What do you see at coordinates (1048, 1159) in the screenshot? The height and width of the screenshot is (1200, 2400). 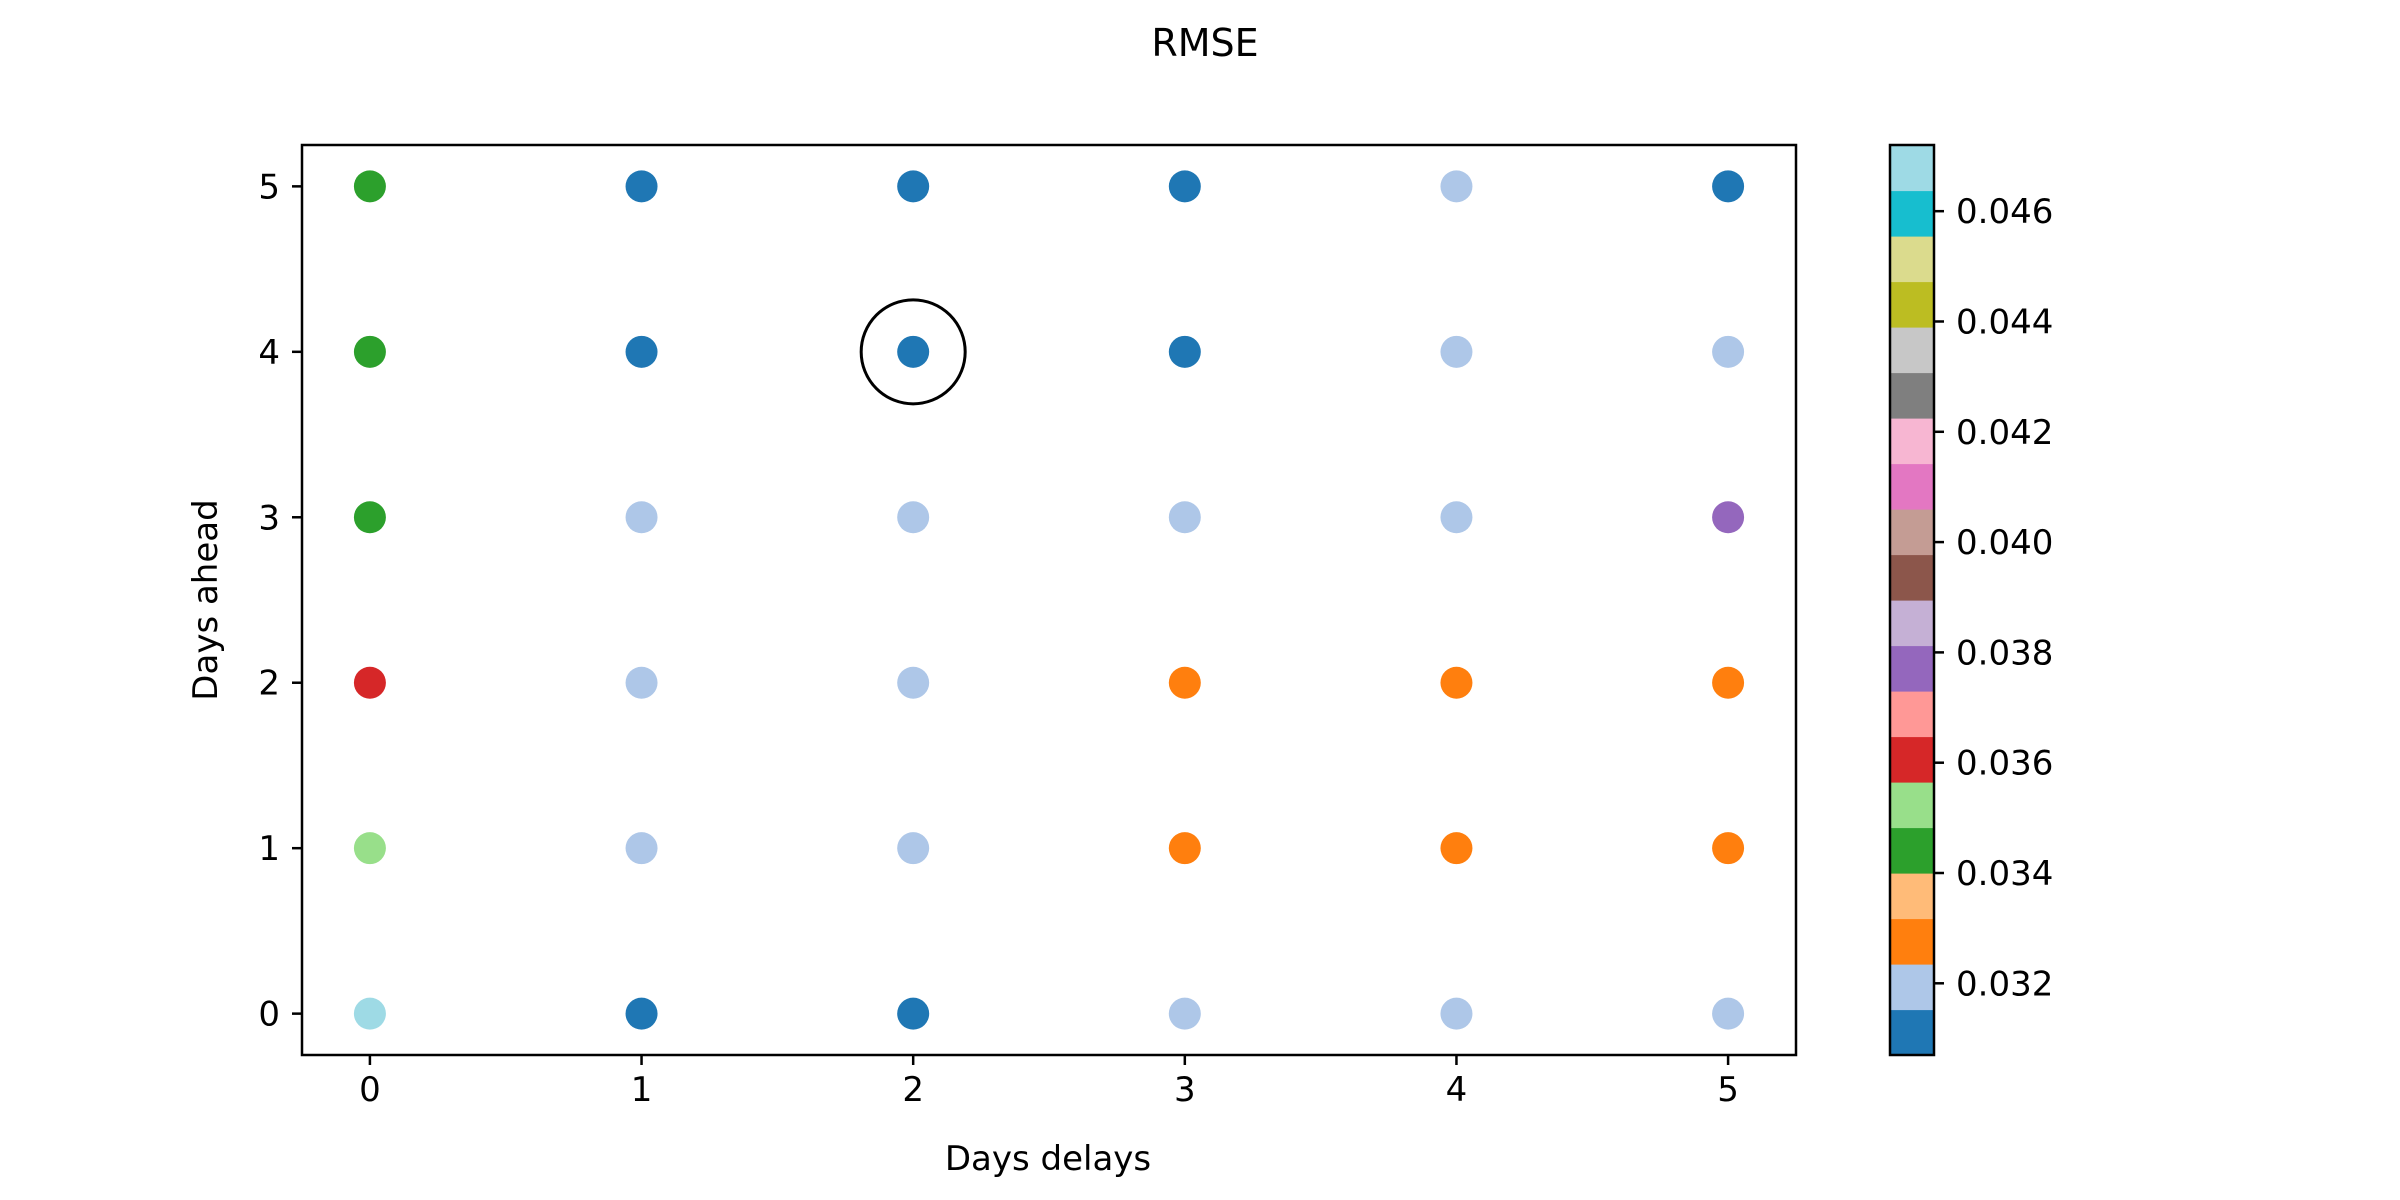 I see `x-axis-label: Days delays` at bounding box center [1048, 1159].